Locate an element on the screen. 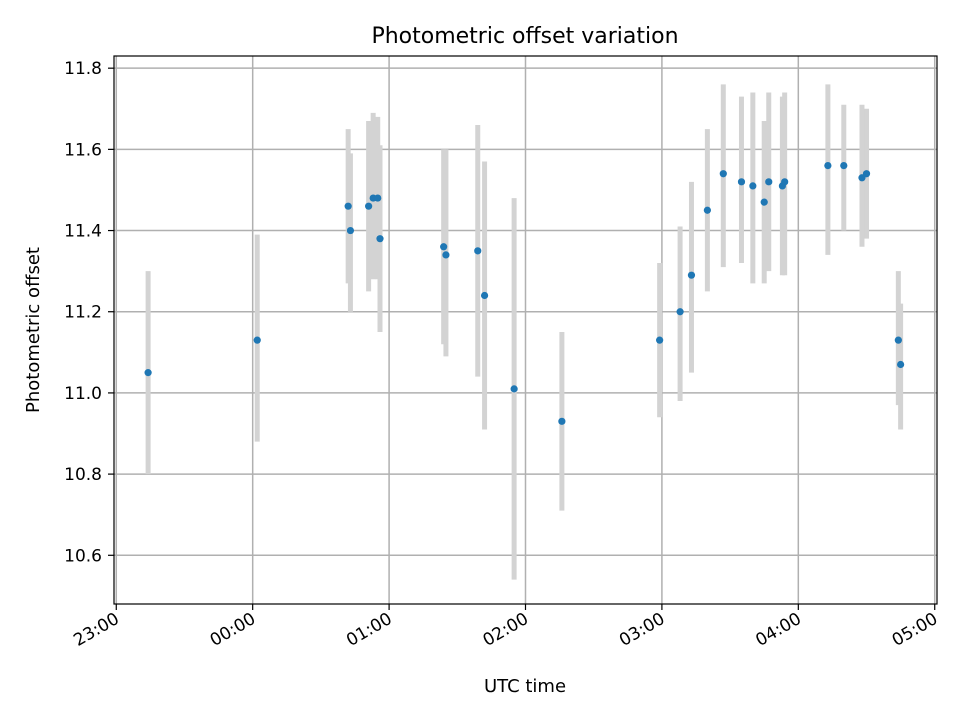 This screenshot has width=960, height=720. x-tick-label: 04:00 is located at coordinates (778, 630).